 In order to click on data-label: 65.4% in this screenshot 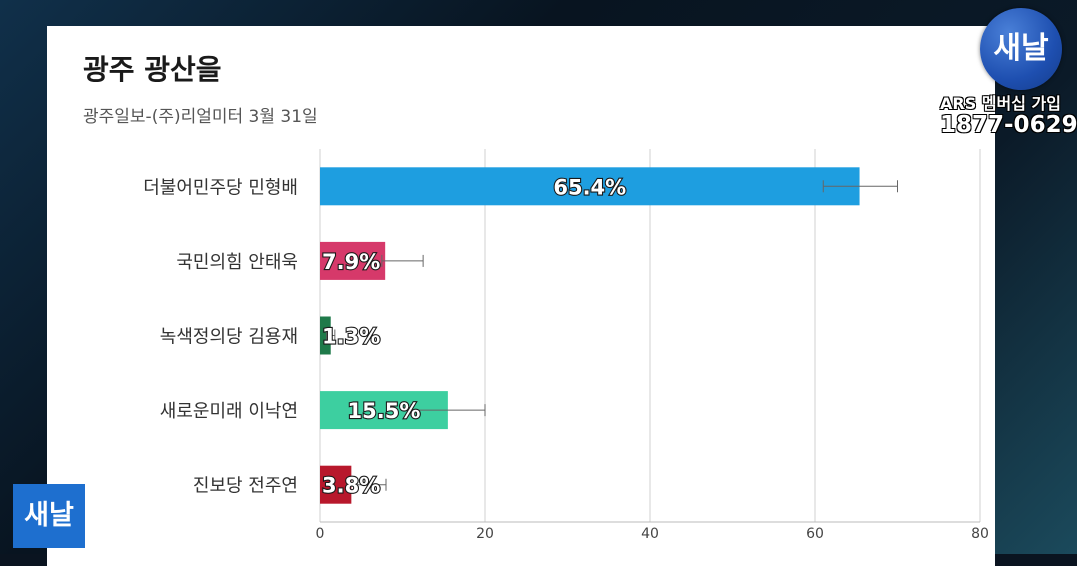, I will do `click(589, 187)`.